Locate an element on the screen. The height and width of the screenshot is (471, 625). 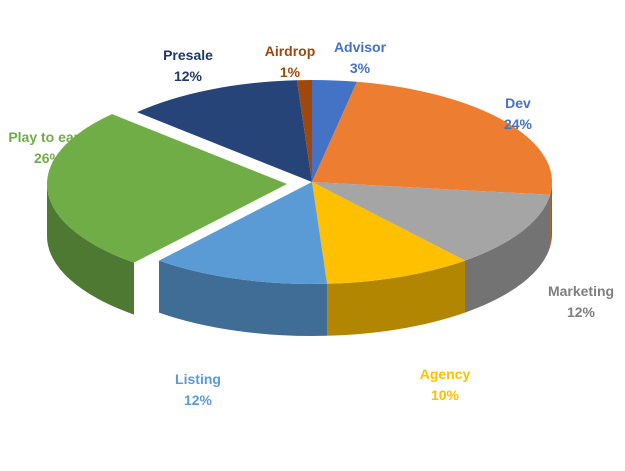
label-advisor-value: 3% is located at coordinates (360, 68).